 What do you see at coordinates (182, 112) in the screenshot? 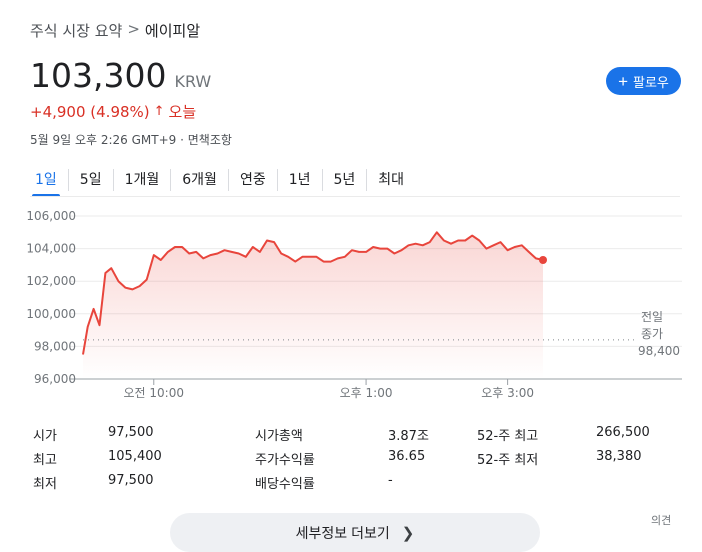
I see `change-period: 오늘` at bounding box center [182, 112].